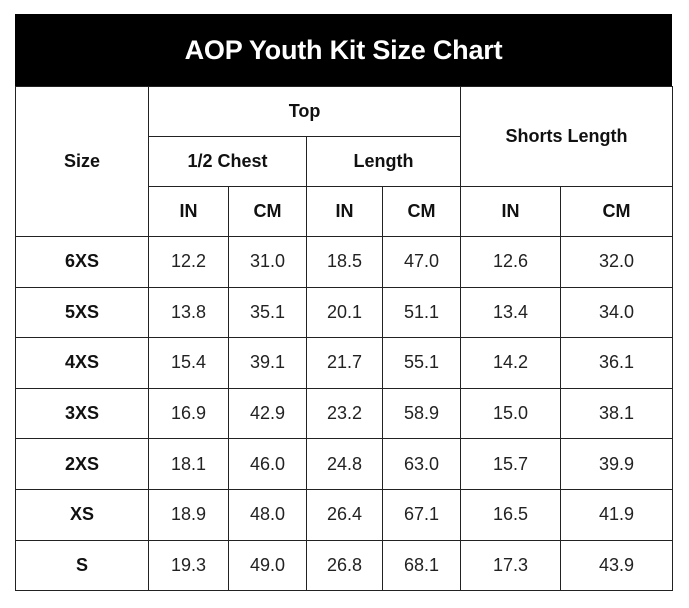 The image size is (689, 608). I want to click on top-header: Top, so click(304, 111).